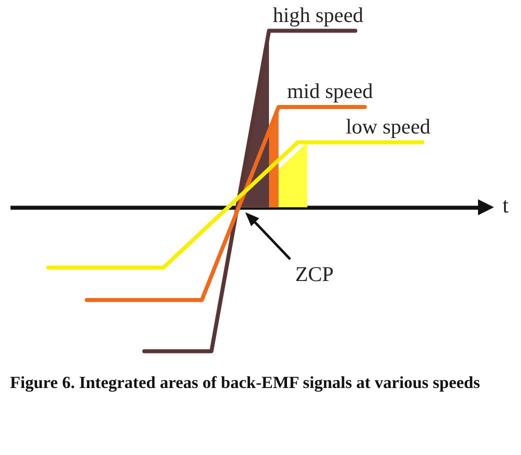 The width and height of the screenshot is (521, 455). What do you see at coordinates (388, 126) in the screenshot?
I see `series-label: low speed` at bounding box center [388, 126].